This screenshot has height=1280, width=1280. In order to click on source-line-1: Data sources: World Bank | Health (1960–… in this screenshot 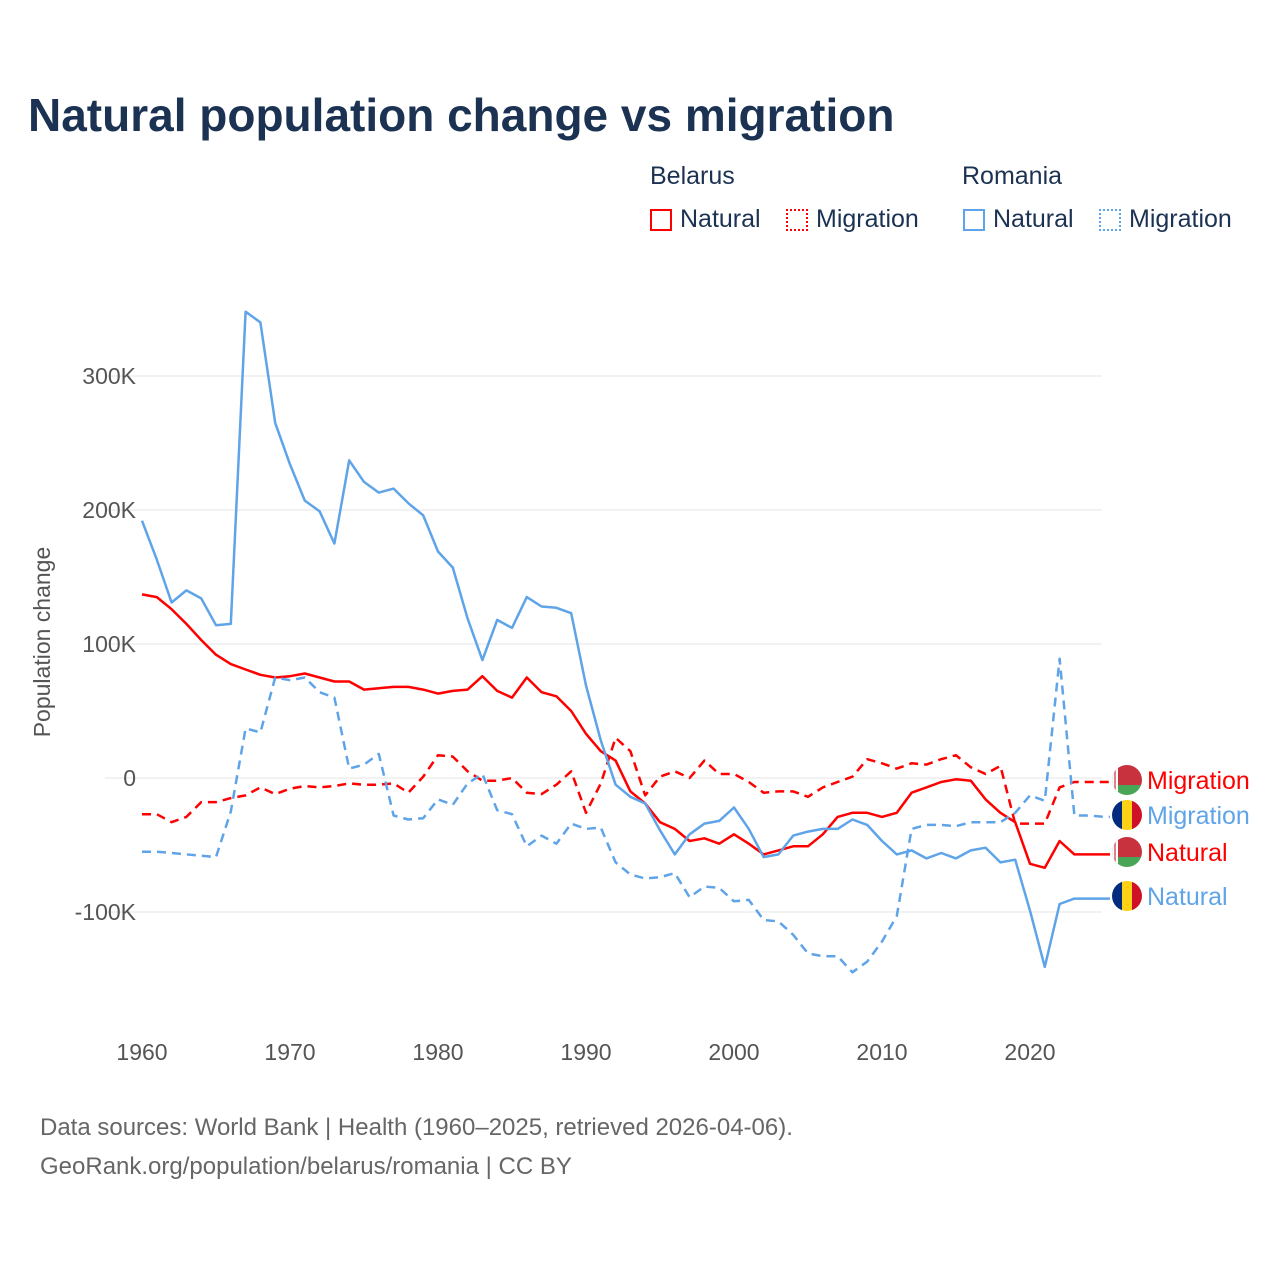, I will do `click(416, 1127)`.